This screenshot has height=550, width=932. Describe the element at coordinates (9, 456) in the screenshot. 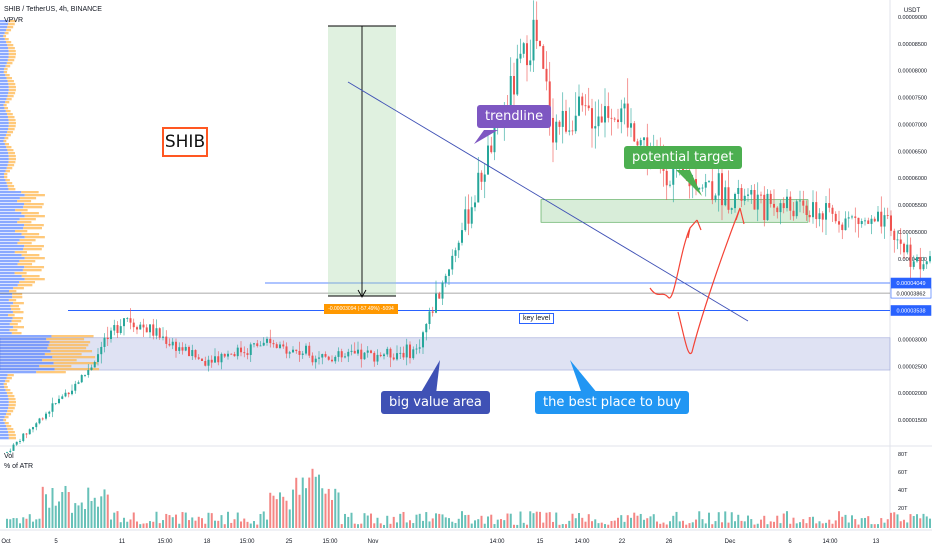

I see `volume-label: Vol` at that location.